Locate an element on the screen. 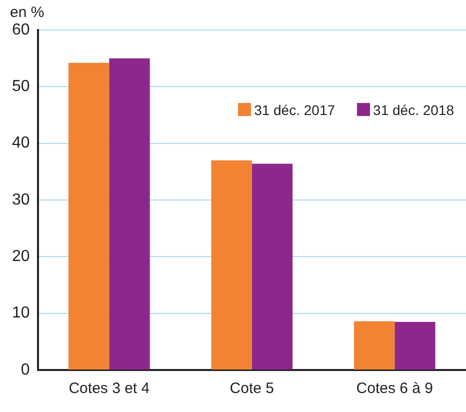  y-axis-title: en % is located at coordinates (27, 12).